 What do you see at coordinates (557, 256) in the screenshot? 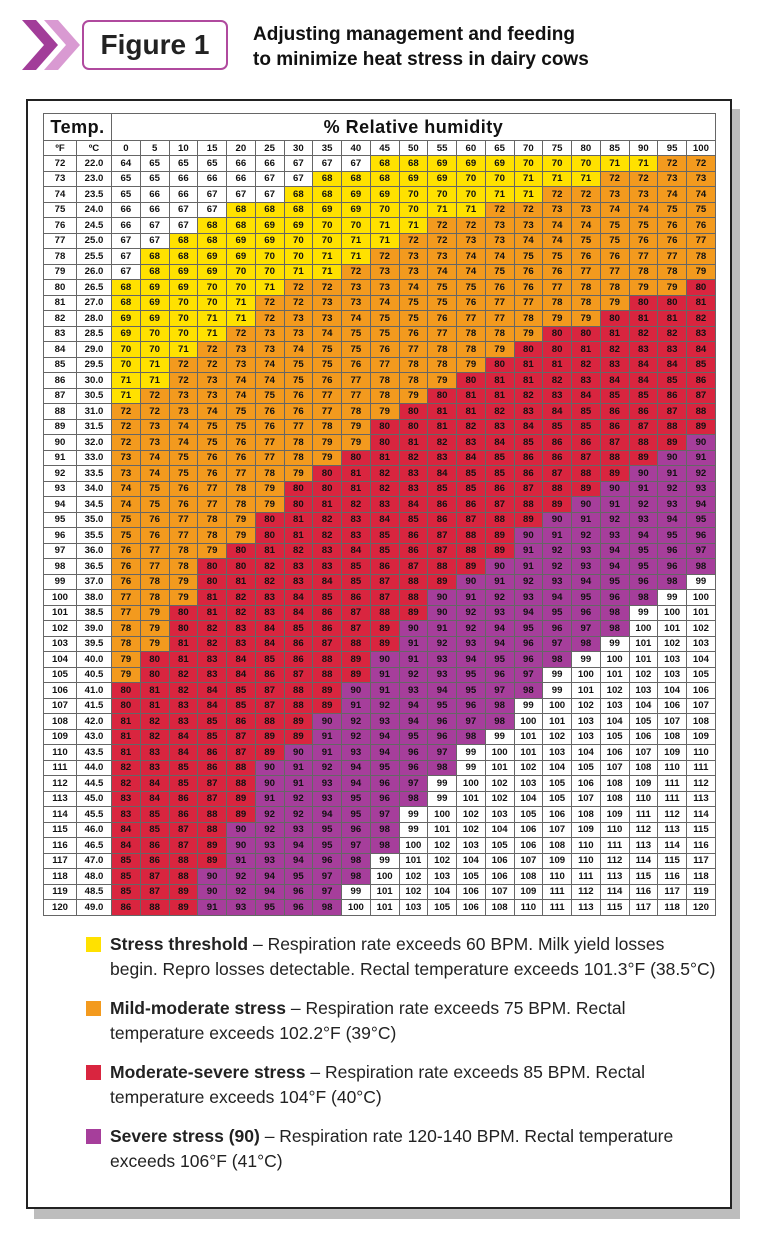
I see `thi-cell: 75` at bounding box center [557, 256].